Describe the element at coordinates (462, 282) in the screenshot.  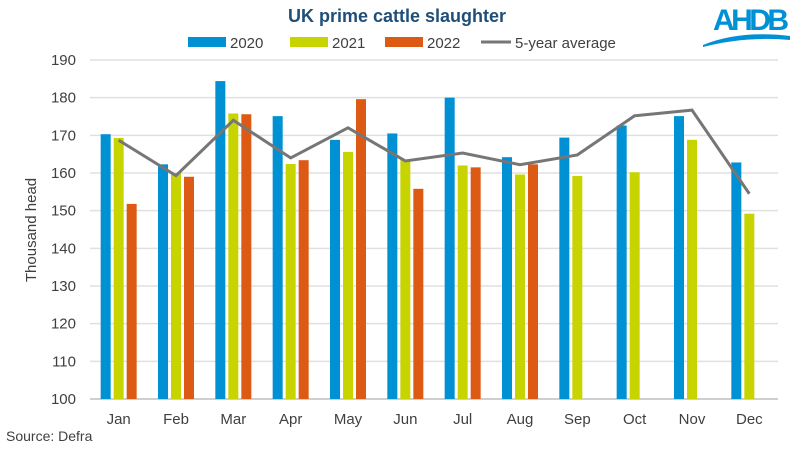
I see `bar-2021-Jul` at that location.